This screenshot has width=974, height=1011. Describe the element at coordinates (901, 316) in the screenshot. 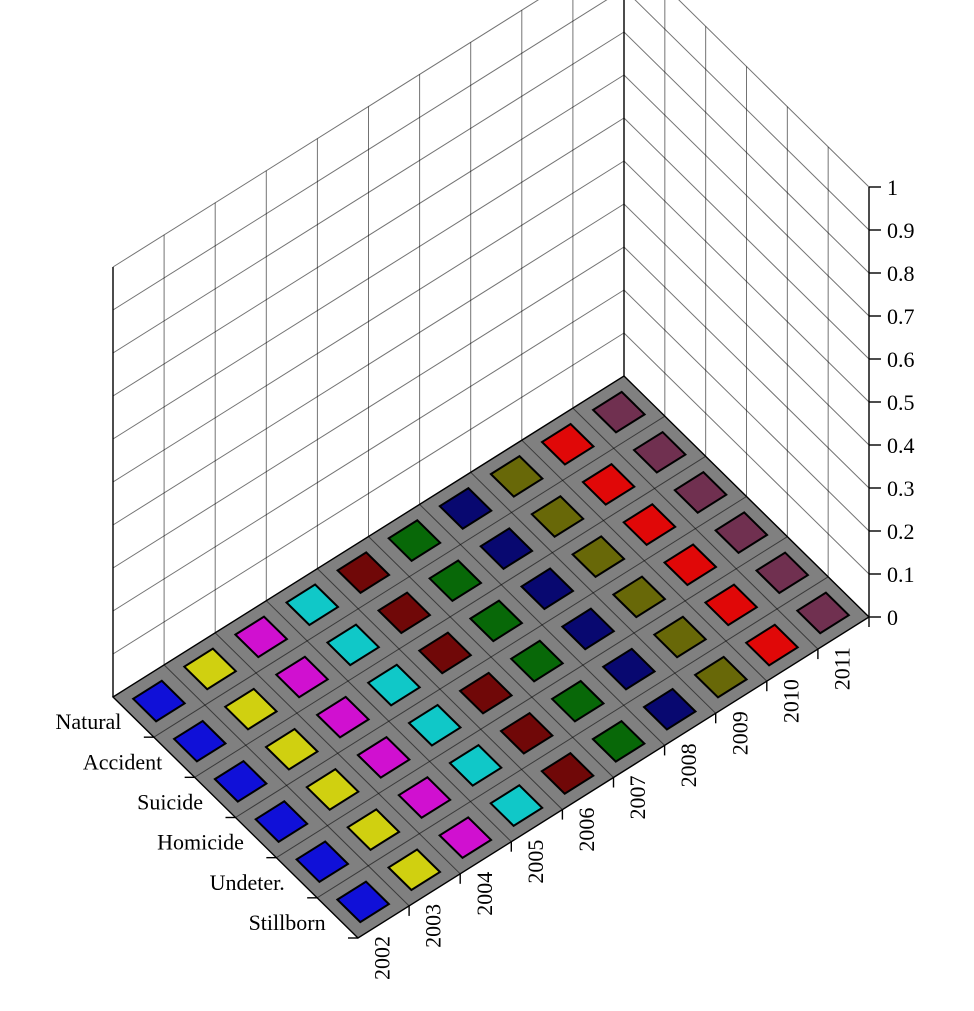

I see `z-tick-label: 0.7` at that location.